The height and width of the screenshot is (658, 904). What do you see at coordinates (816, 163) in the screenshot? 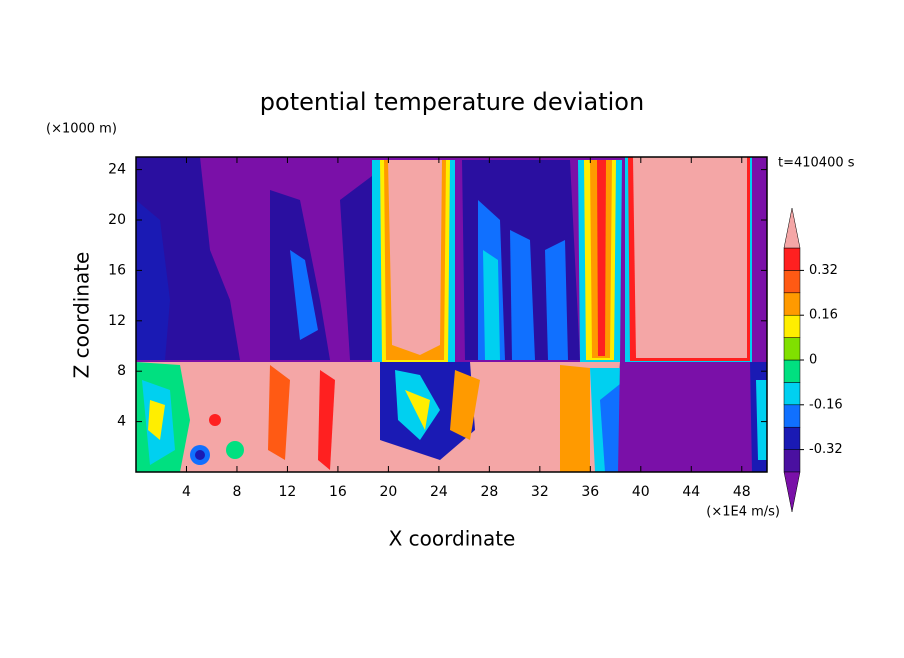
I see `time-label: t=410400 s` at bounding box center [816, 163].